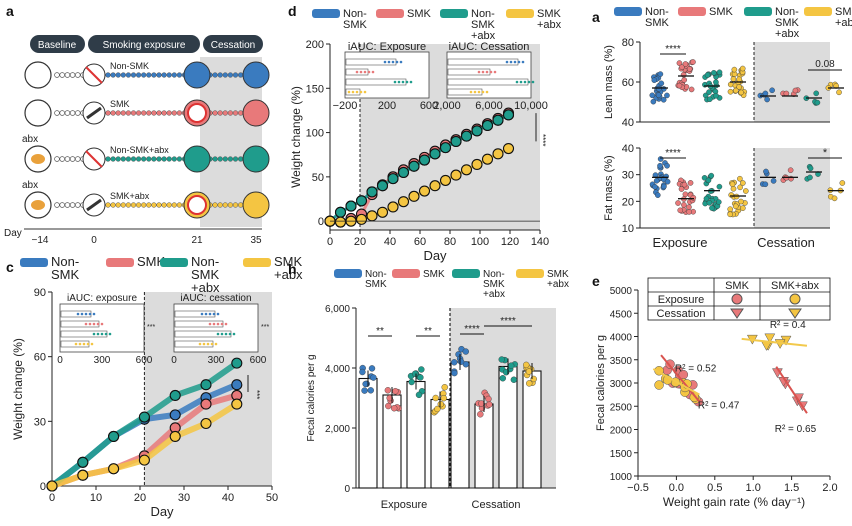  What do you see at coordinates (52, 498) in the screenshot?
I see `x-tick-label: 0` at bounding box center [52, 498].